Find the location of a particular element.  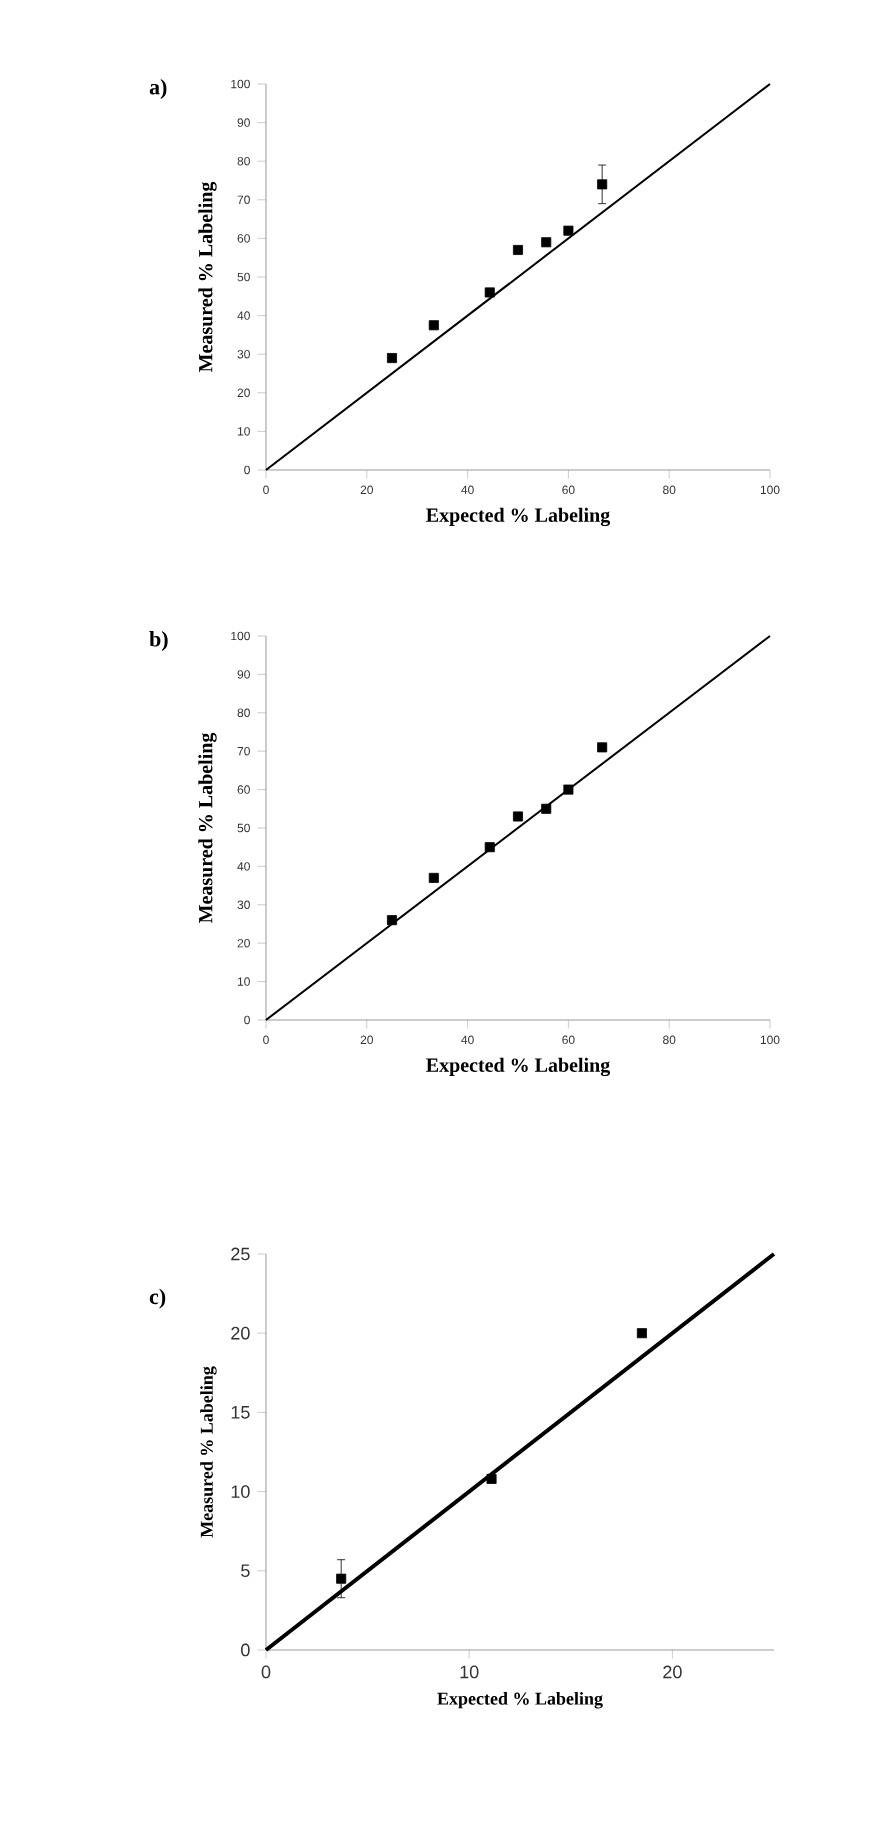

chart-title: b) is located at coordinates (158, 641).